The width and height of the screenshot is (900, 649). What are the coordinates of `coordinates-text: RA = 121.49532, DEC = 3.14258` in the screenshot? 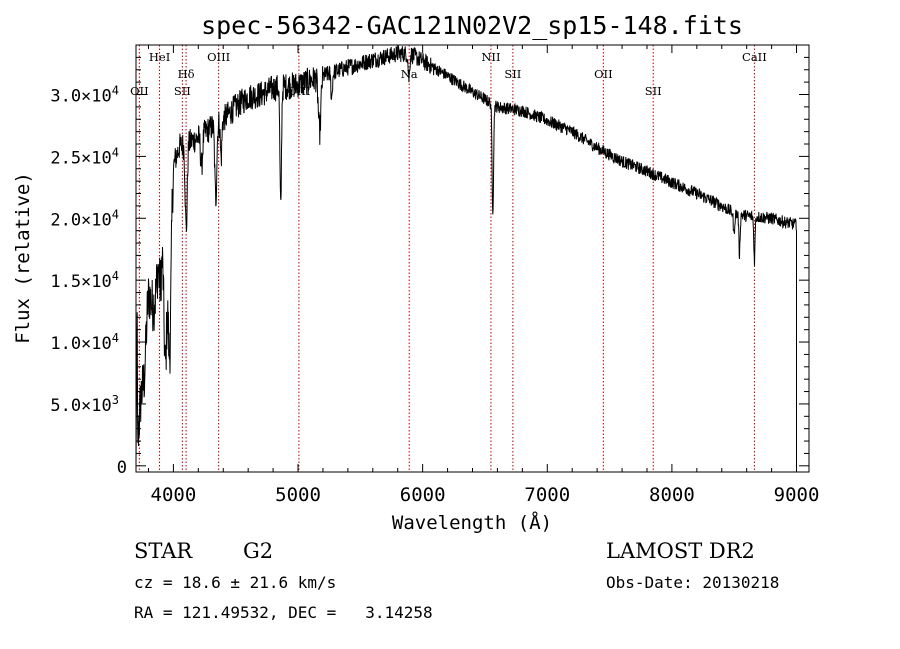 It's located at (283, 612).